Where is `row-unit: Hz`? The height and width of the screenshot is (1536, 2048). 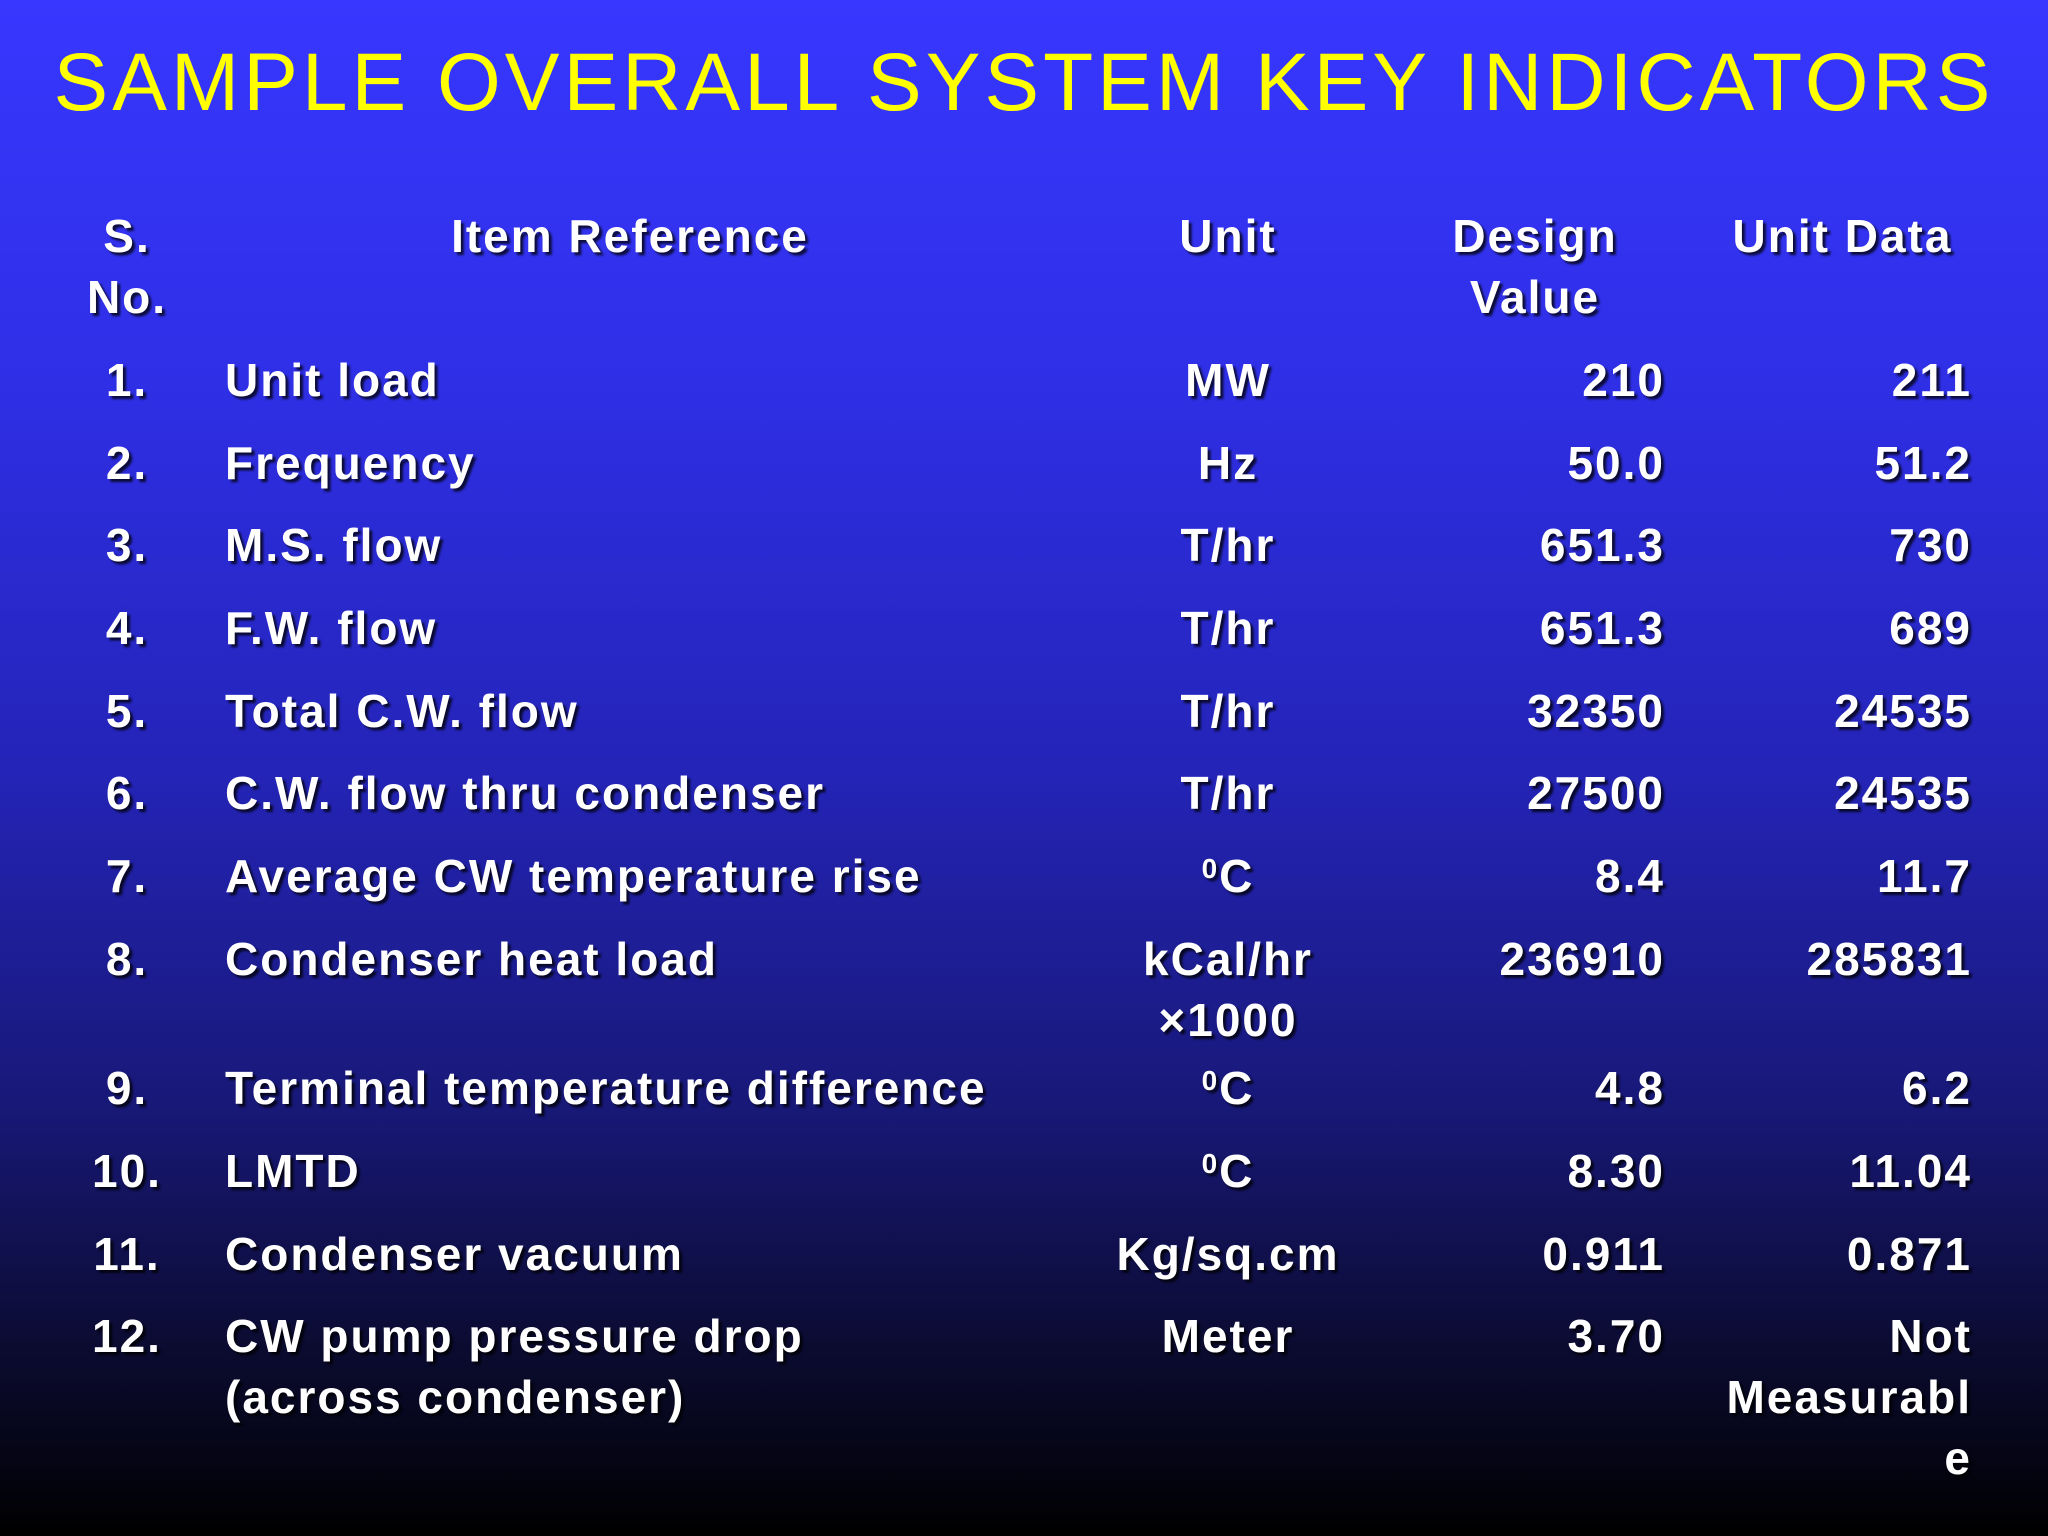
row-unit: Hz is located at coordinates (1228, 463).